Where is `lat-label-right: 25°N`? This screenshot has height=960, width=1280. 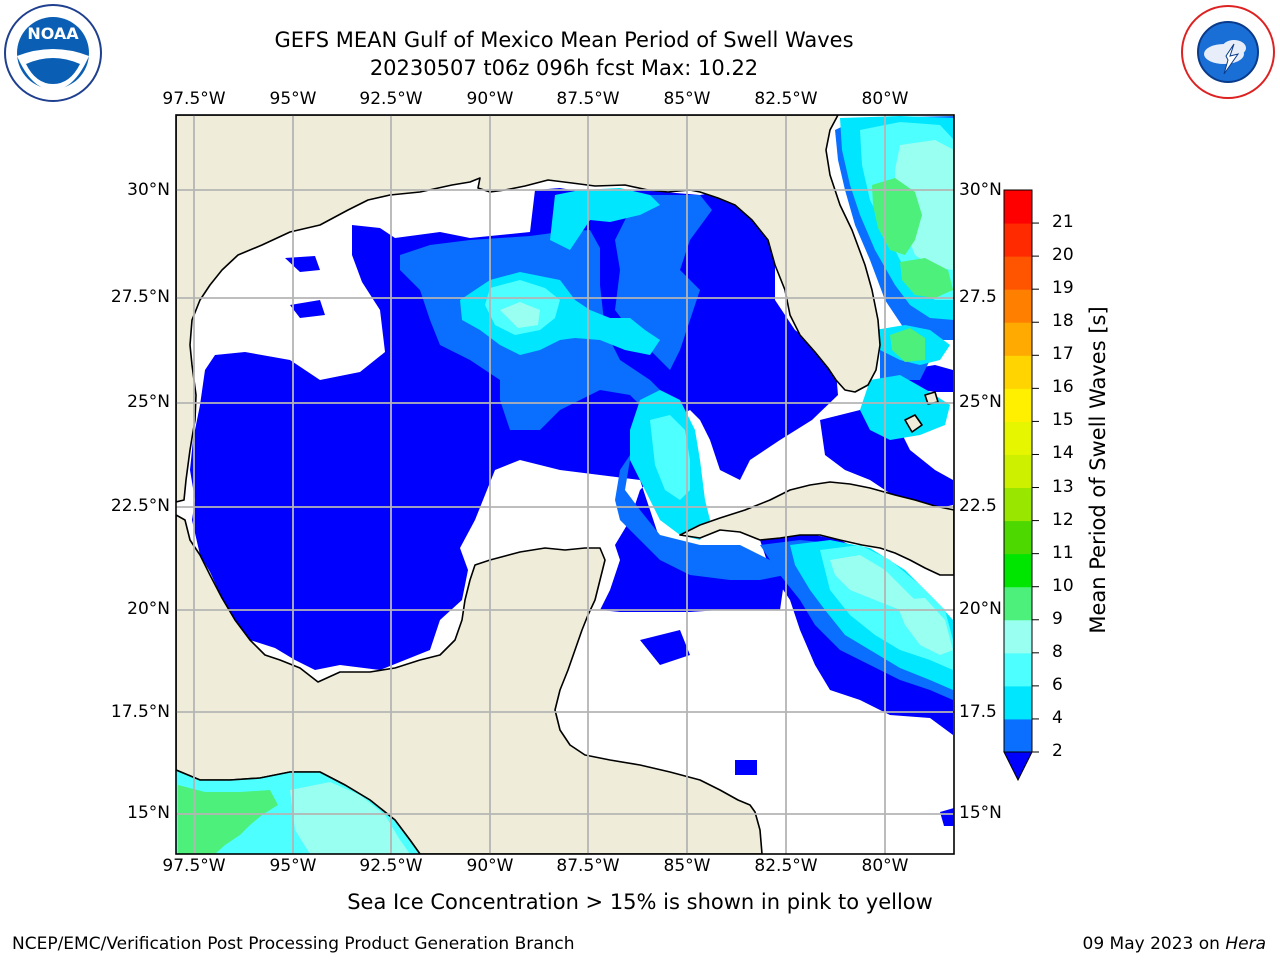 lat-label-right: 25°N is located at coordinates (980, 402).